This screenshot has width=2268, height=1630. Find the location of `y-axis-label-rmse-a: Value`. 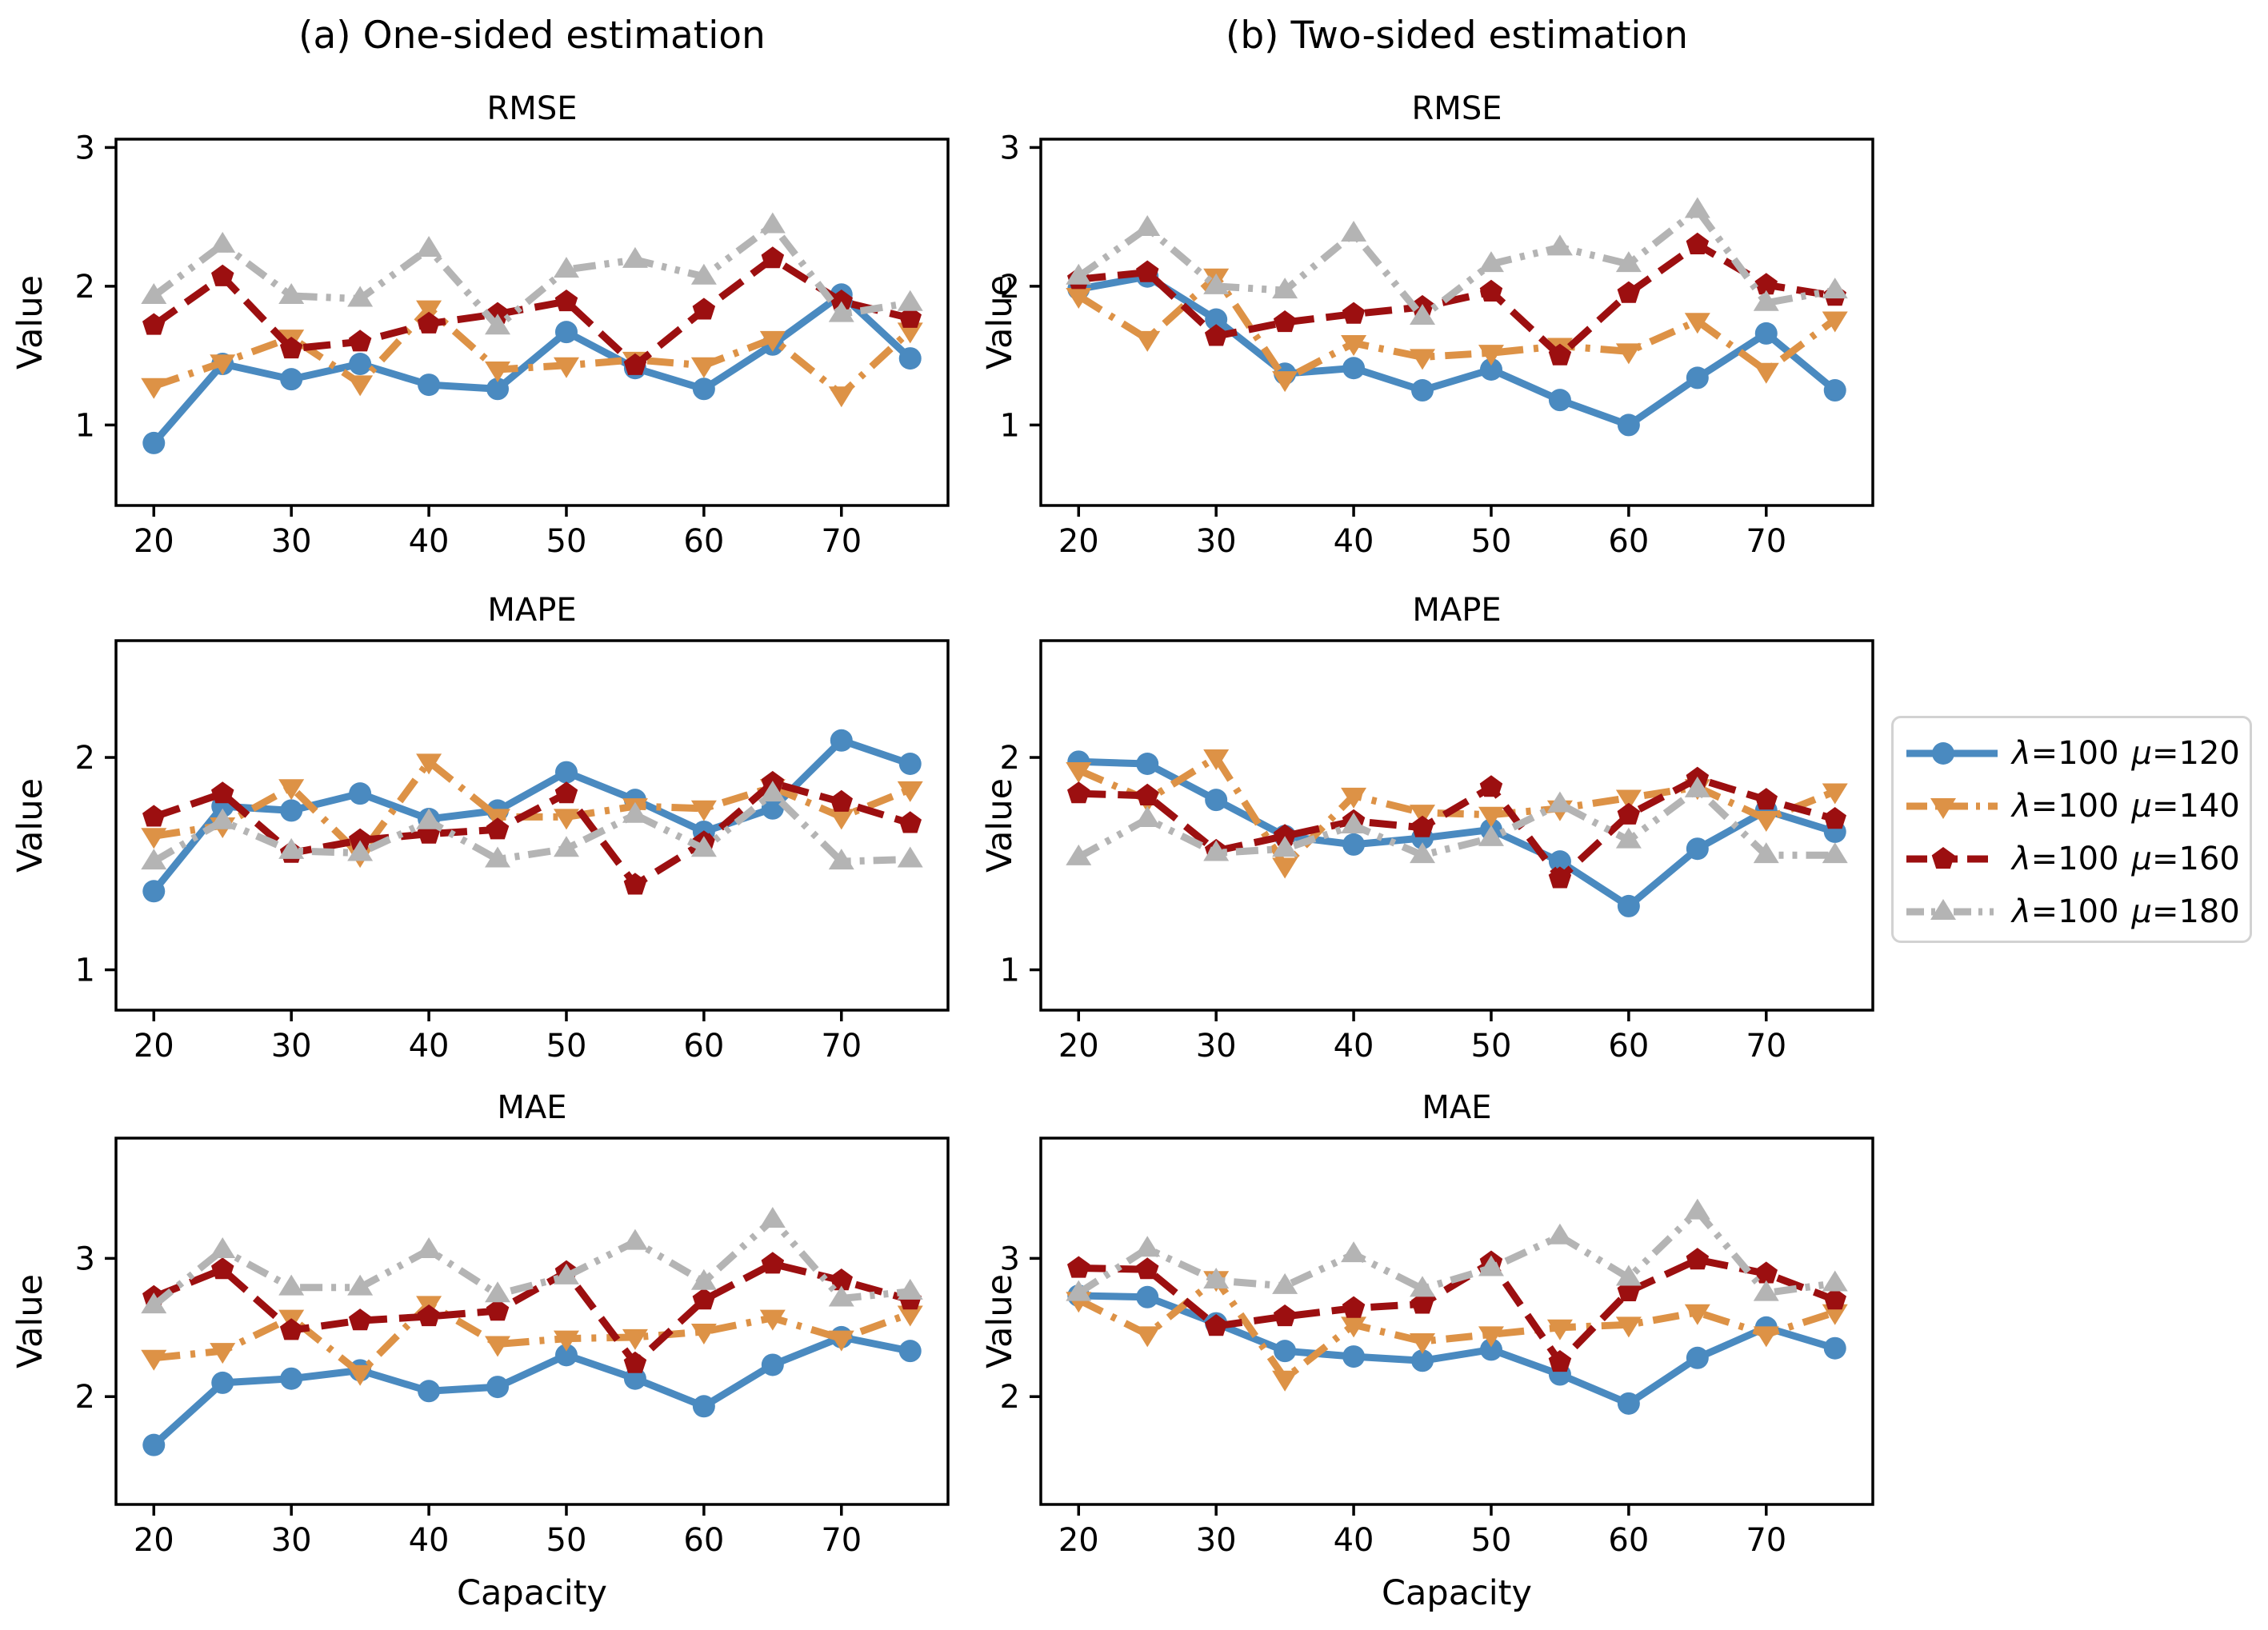

y-axis-label-rmse-a: Value is located at coordinates (30, 322).